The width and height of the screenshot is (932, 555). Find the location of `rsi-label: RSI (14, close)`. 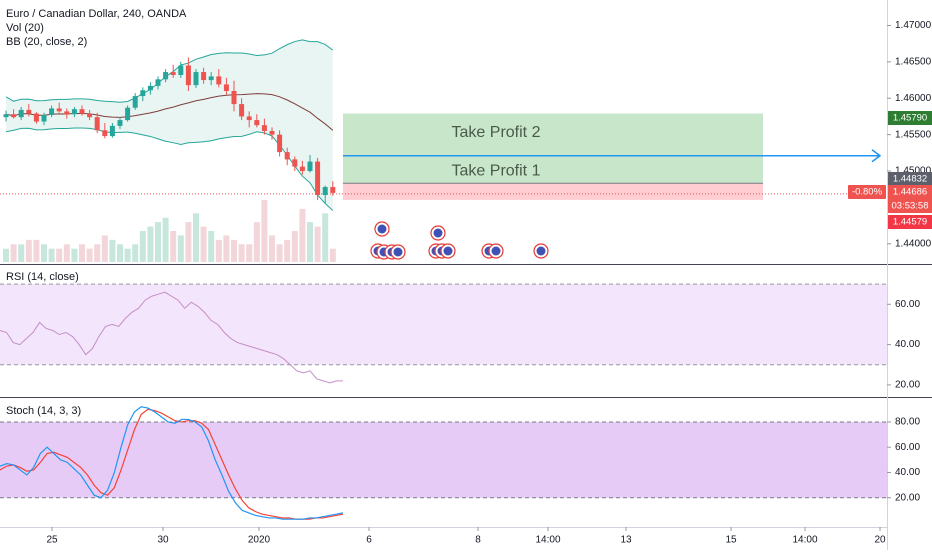

rsi-label: RSI (14, close) is located at coordinates (42, 277).